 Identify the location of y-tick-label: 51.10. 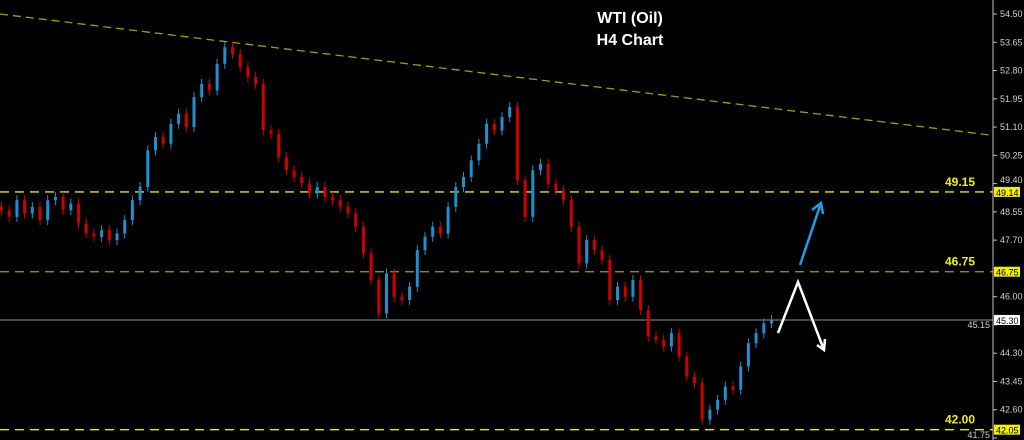
(1011, 127).